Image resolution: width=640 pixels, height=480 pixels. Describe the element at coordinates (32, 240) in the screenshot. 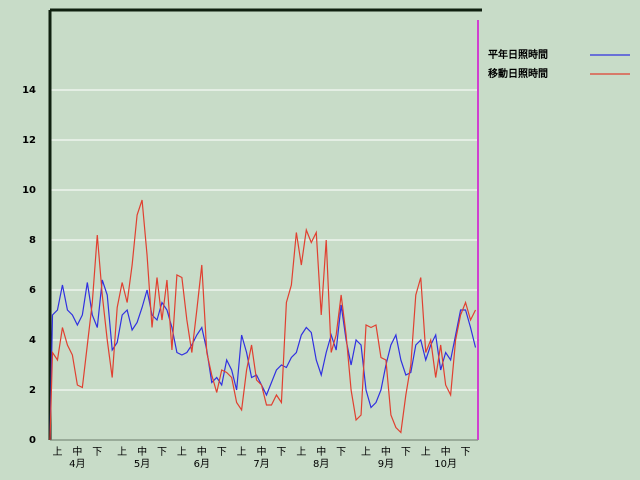

I see `y-tick-label: 8` at that location.